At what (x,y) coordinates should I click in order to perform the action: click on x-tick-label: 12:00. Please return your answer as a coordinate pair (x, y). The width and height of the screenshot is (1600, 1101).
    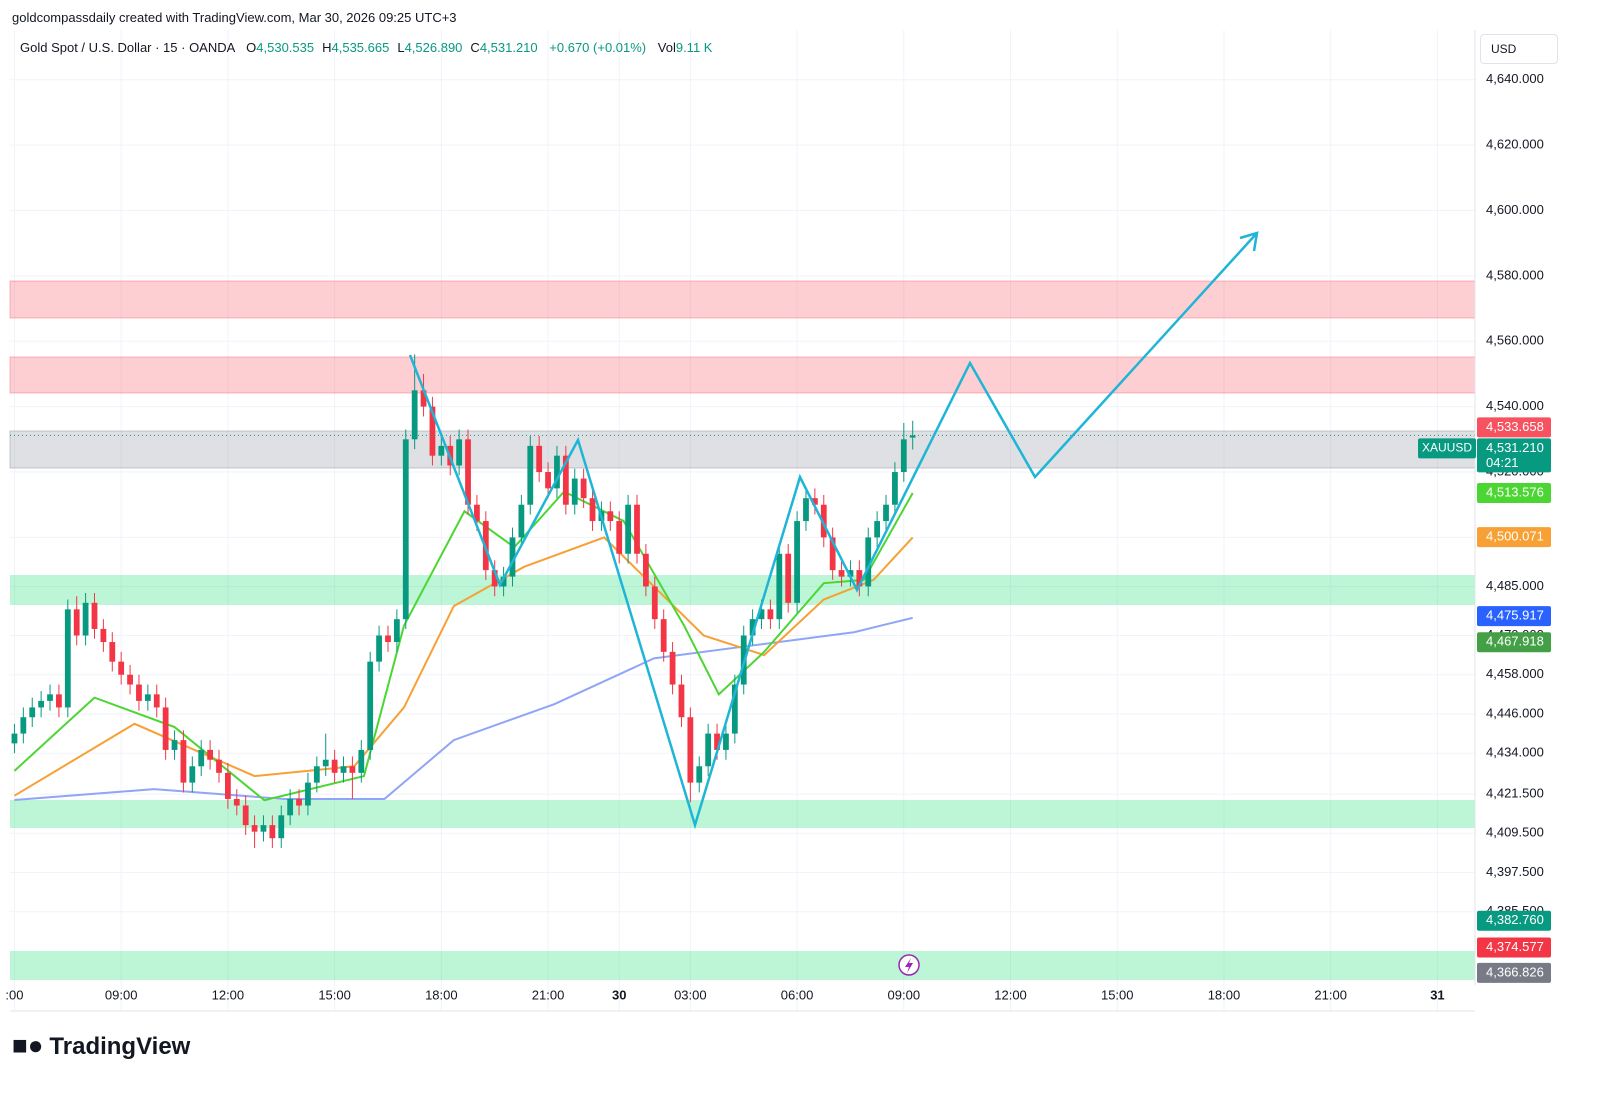
    Looking at the image, I should click on (228, 994).